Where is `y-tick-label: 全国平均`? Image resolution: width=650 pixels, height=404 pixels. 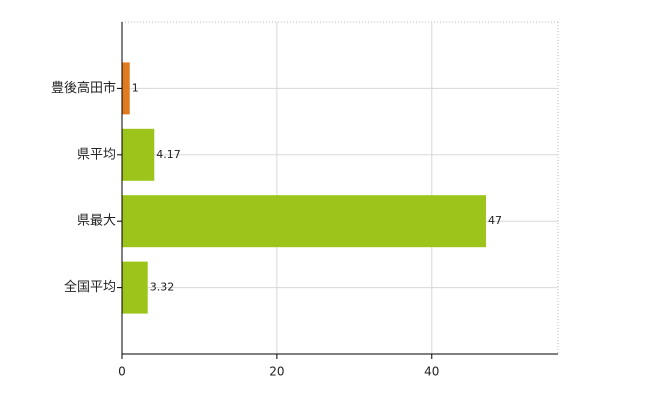
y-tick-label: 全国平均 is located at coordinates (90, 287).